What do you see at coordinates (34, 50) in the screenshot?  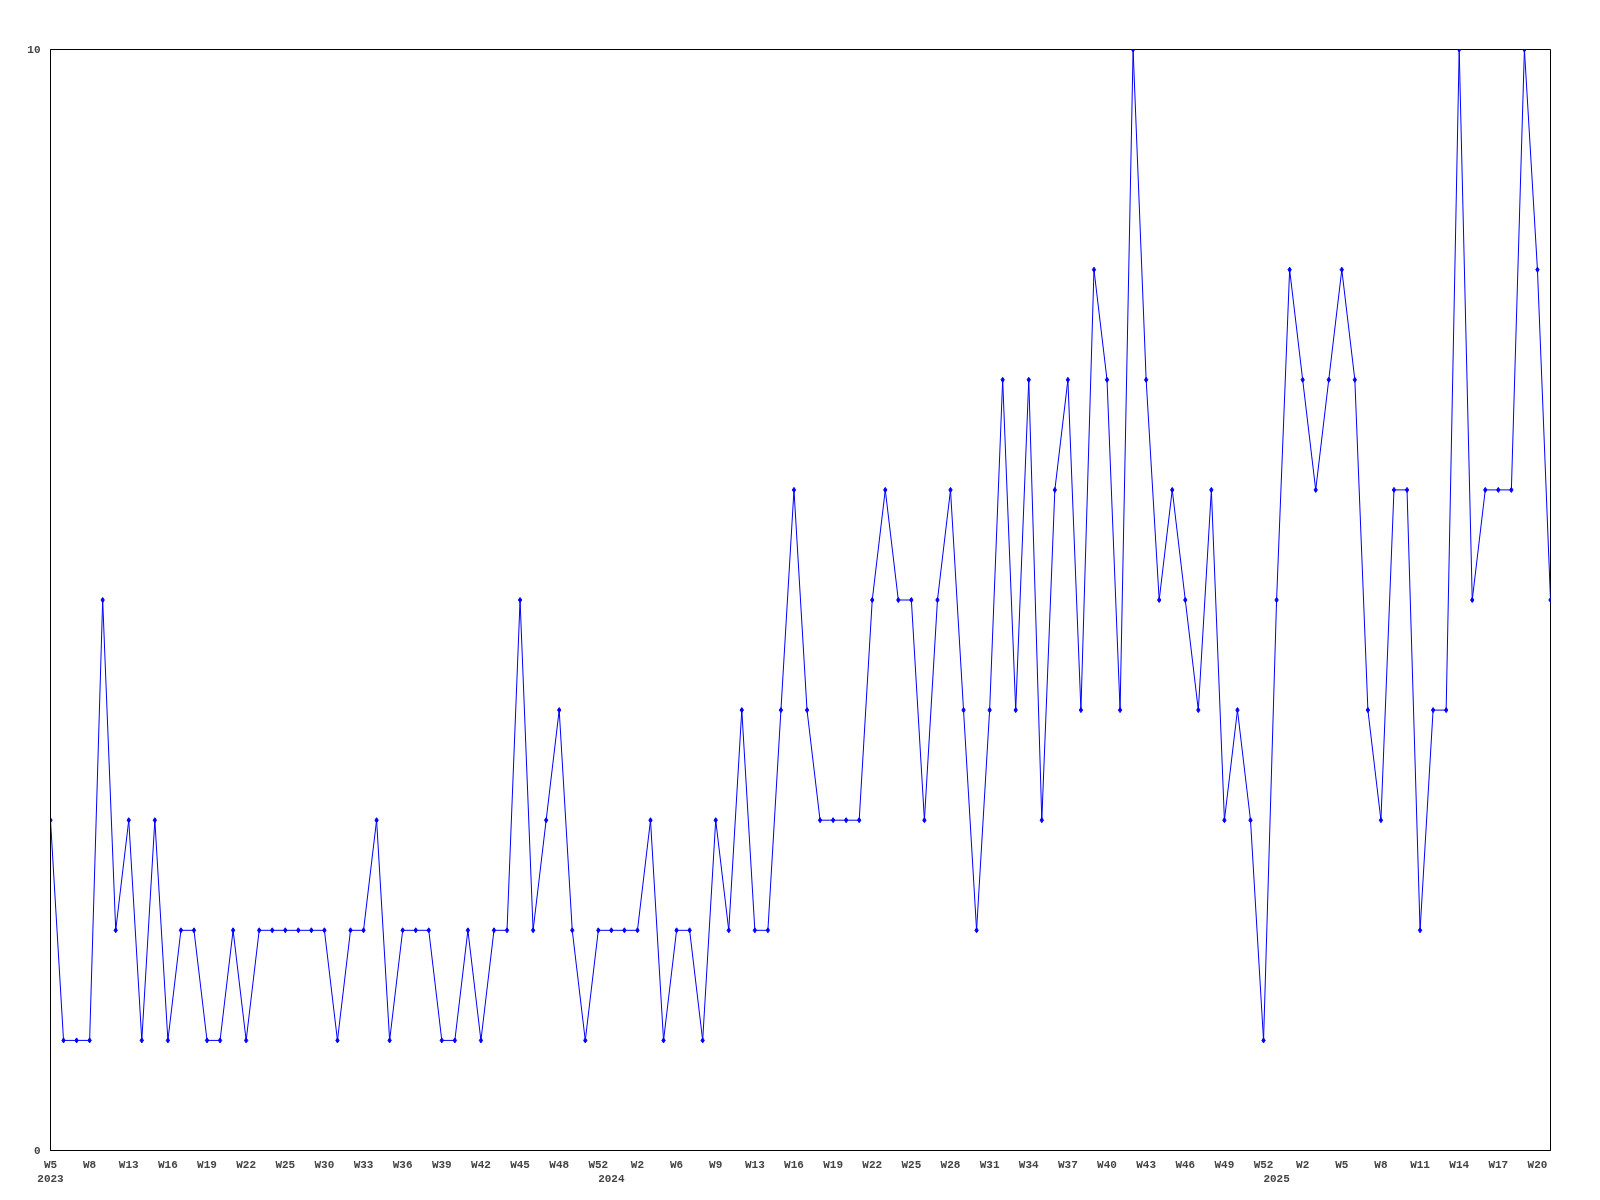 I see `y-tick-label: 10` at bounding box center [34, 50].